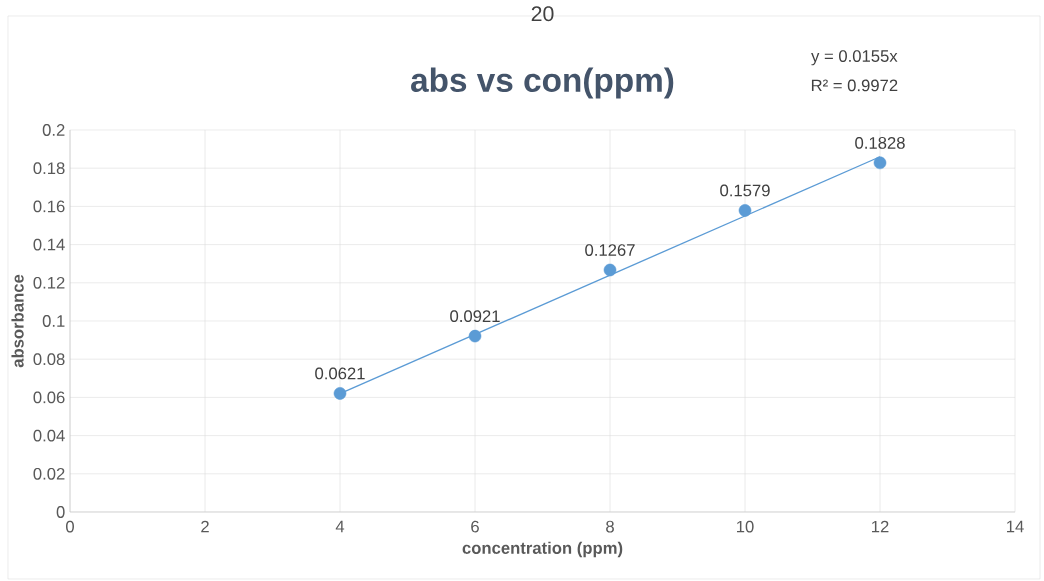 This screenshot has width=1044, height=581. I want to click on y-tick-label: 0.08, so click(49, 359).